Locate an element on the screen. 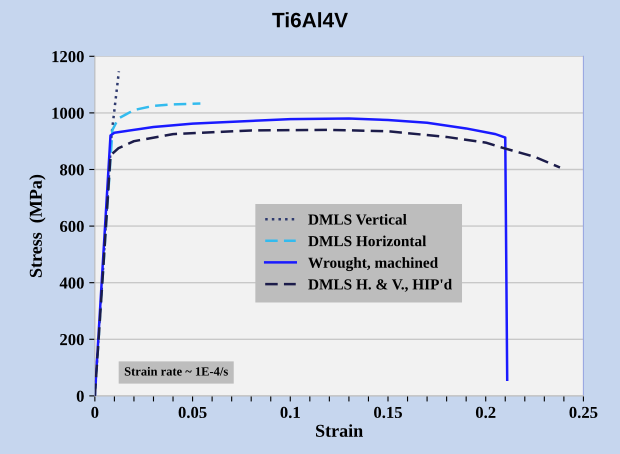  y-tick-label: 600 is located at coordinates (72, 226).